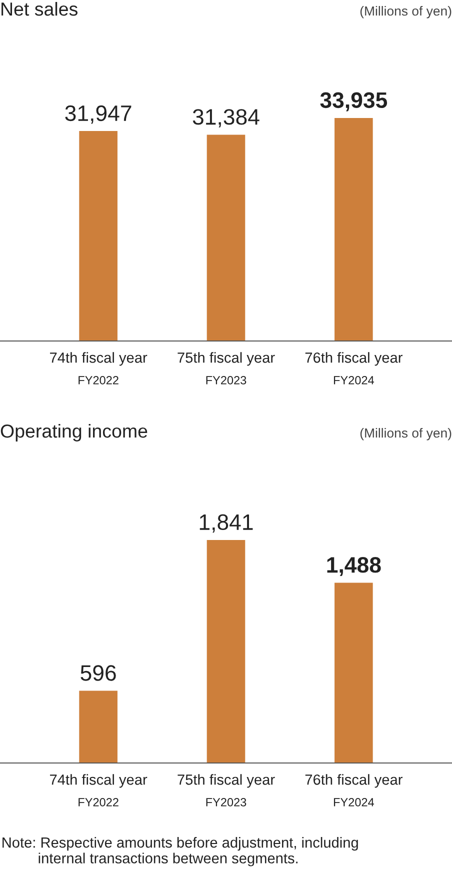 Image resolution: width=452 pixels, height=877 pixels. Describe the element at coordinates (180, 851) in the screenshot. I see `text: Note: Respective amounts before adjustment, including internal transactions between segments.` at that location.